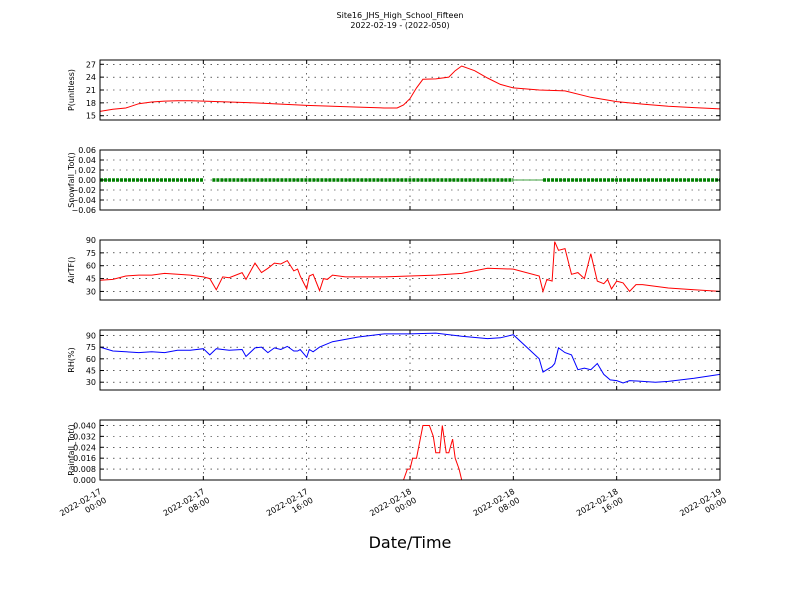 This screenshot has width=800, height=600. What do you see at coordinates (91, 90) in the screenshot?
I see `y-tick-label: 21` at bounding box center [91, 90].